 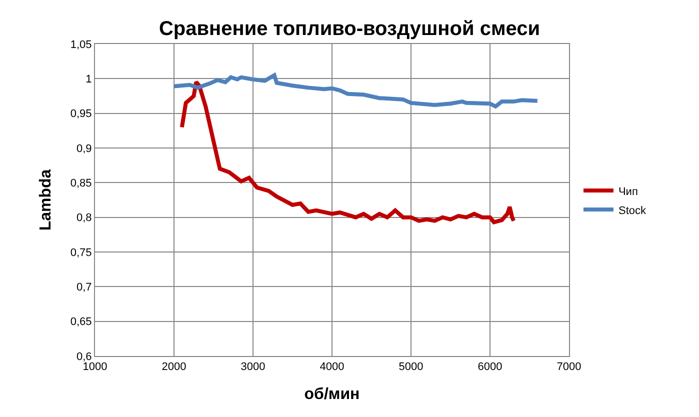 I want to click on y-tick-label: 0,95, so click(x=81, y=114).